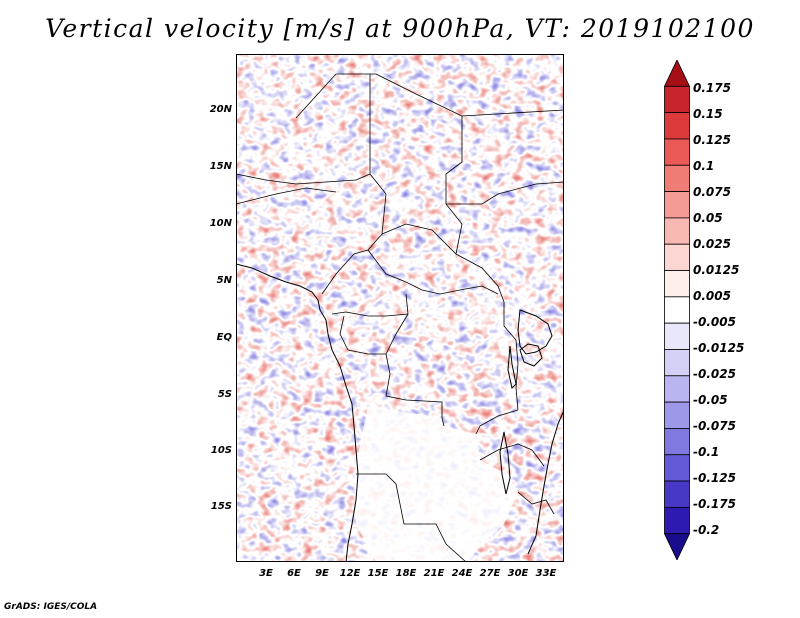 Image resolution: width=800 pixels, height=618 pixels. I want to click on colorbar-label: 0.125, so click(712, 140).